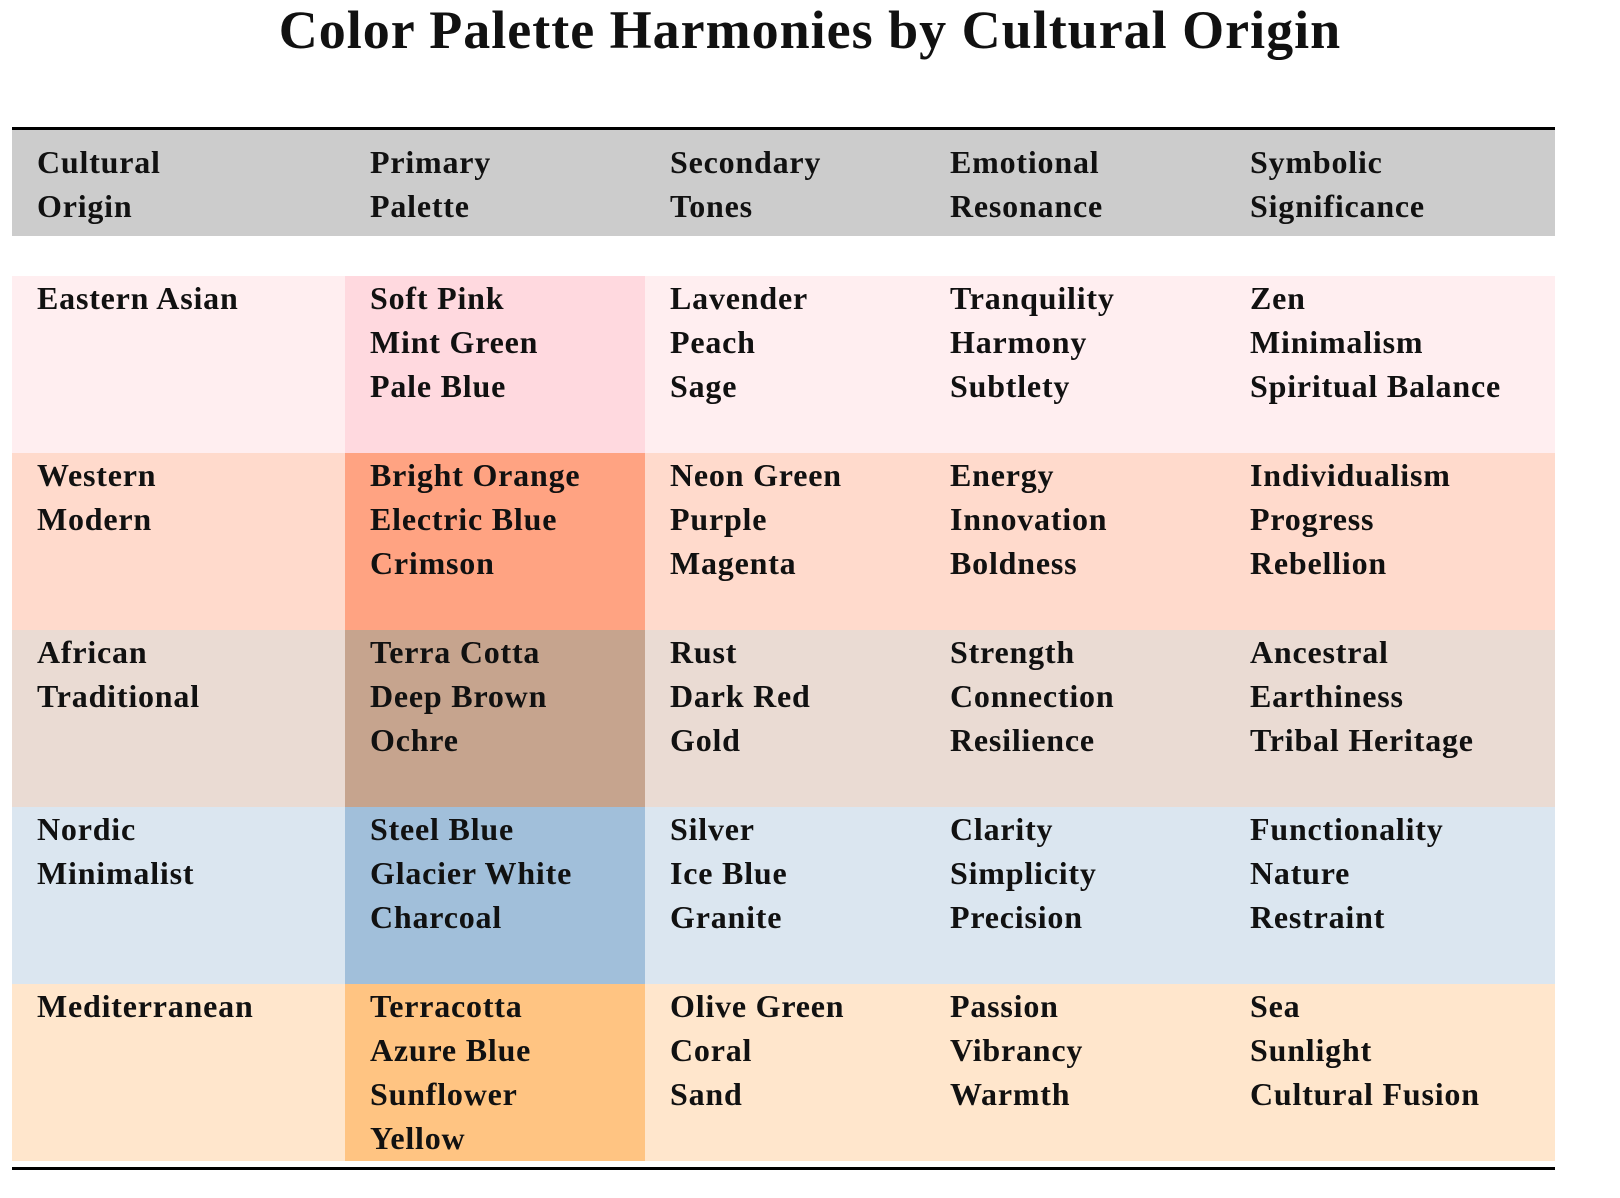 Image resolution: width=1620 pixels, height=1198 pixels. I want to click on cell-item: Sage, so click(704, 386).